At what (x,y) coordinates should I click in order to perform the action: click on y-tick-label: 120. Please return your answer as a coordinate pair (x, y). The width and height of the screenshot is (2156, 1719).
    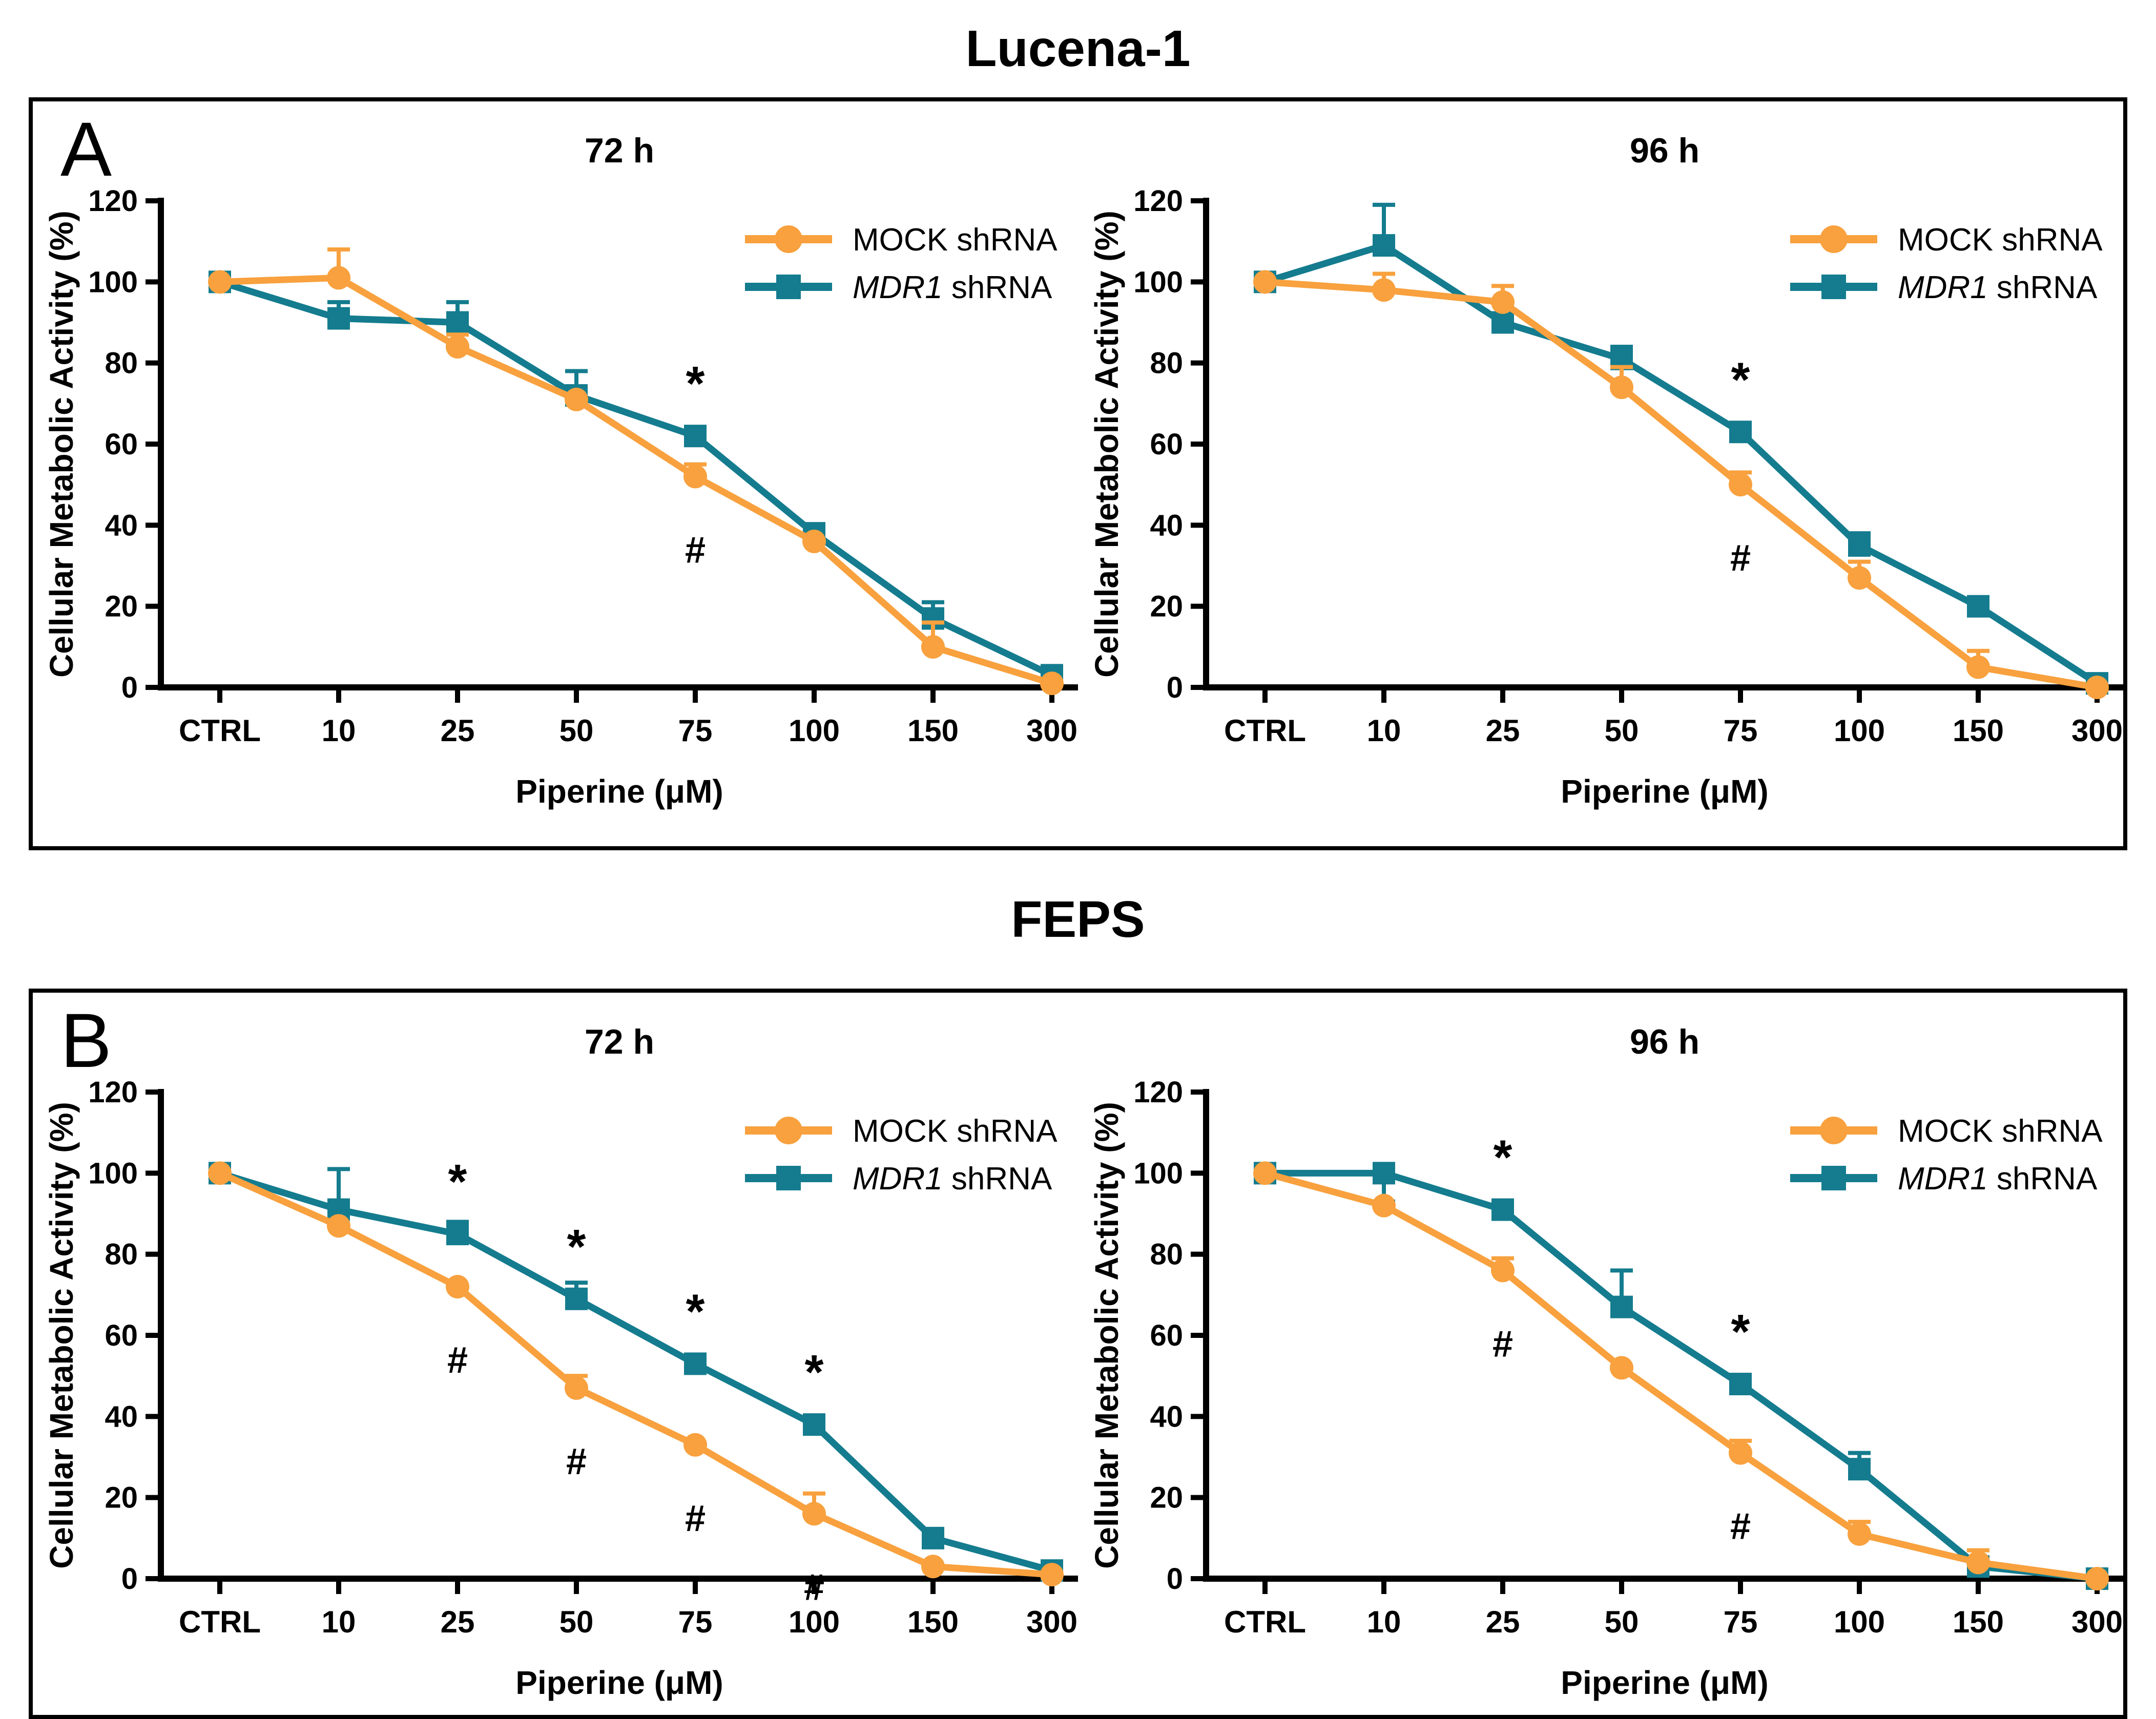
    Looking at the image, I should click on (113, 201).